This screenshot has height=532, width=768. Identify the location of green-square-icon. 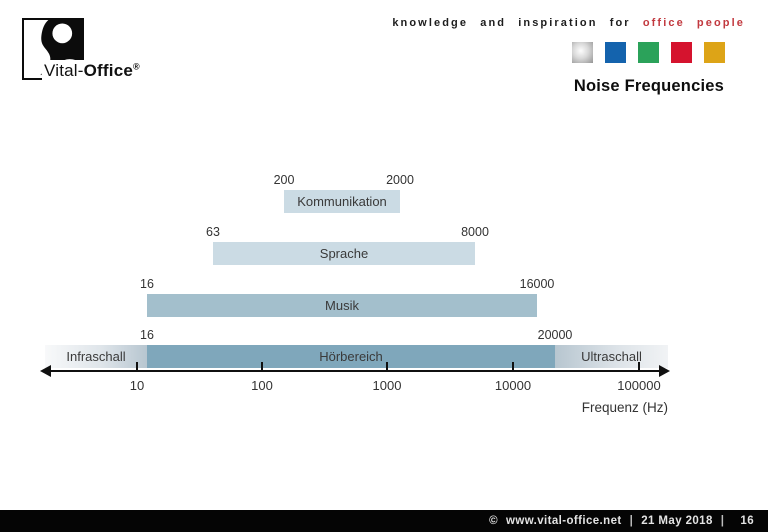
(648, 52).